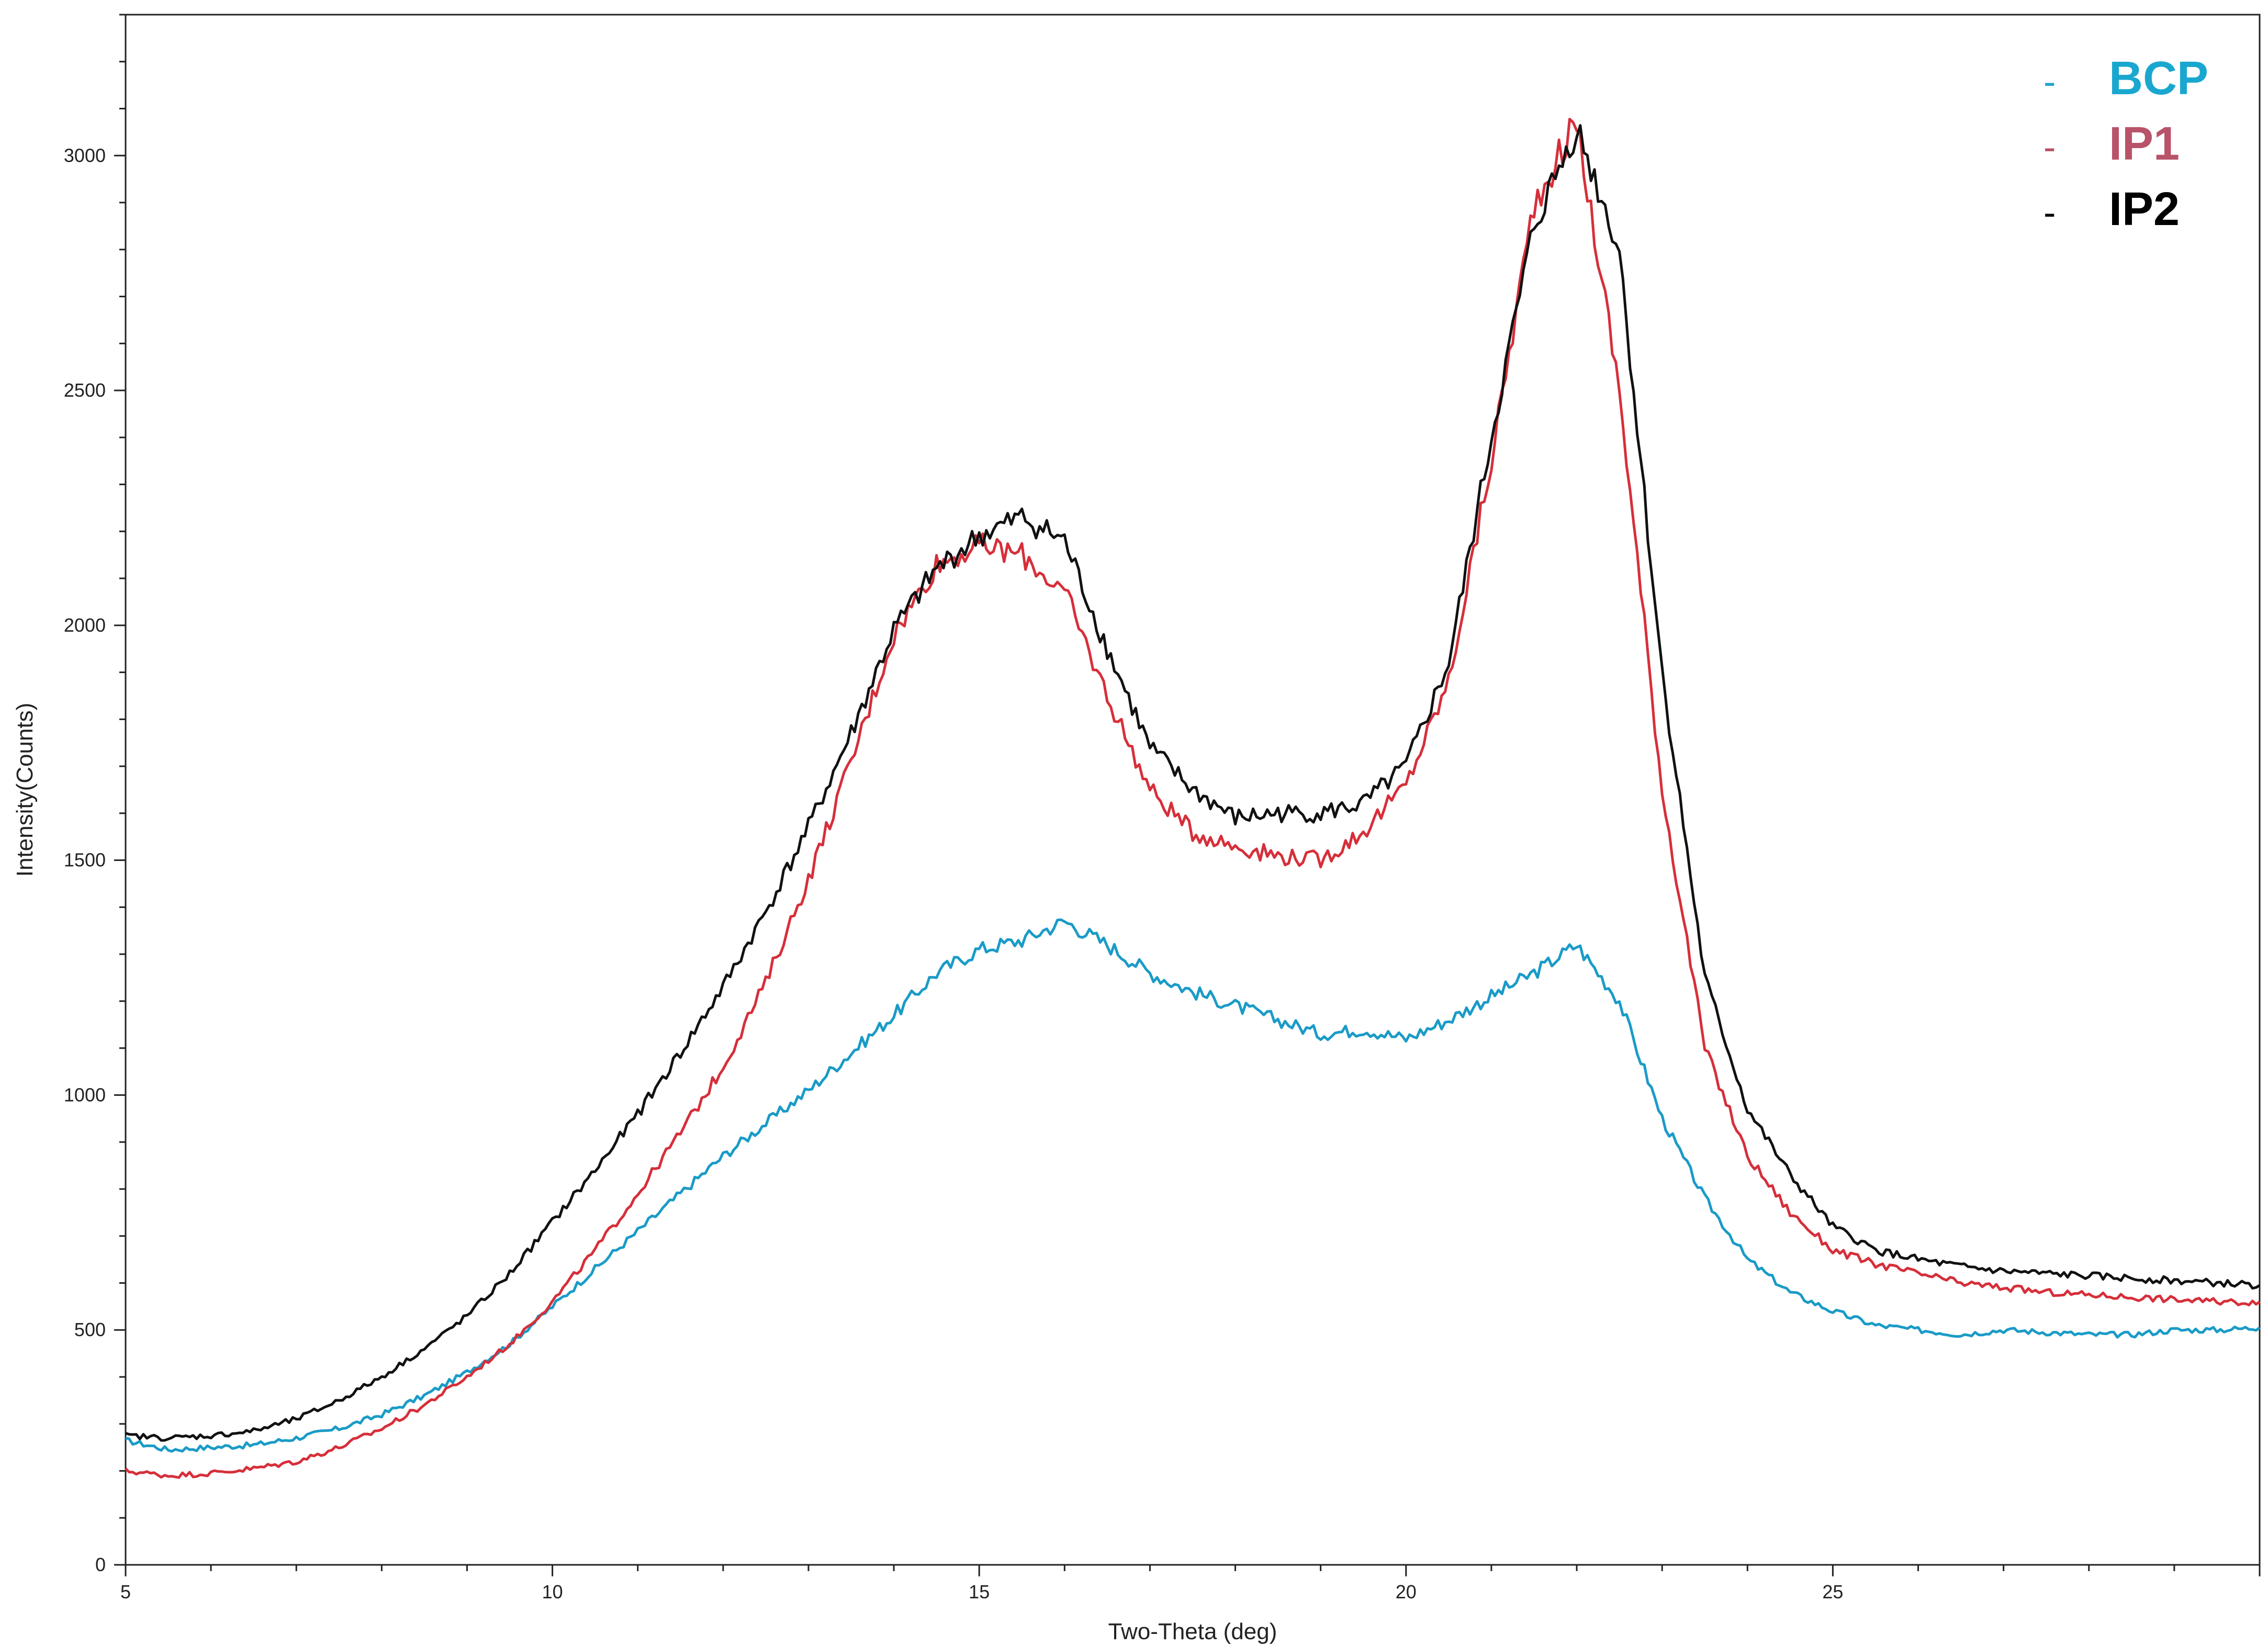 This screenshot has height=1647, width=2268. Describe the element at coordinates (2050, 147) in the screenshot. I see `legend-marker-ip1: -` at that location.